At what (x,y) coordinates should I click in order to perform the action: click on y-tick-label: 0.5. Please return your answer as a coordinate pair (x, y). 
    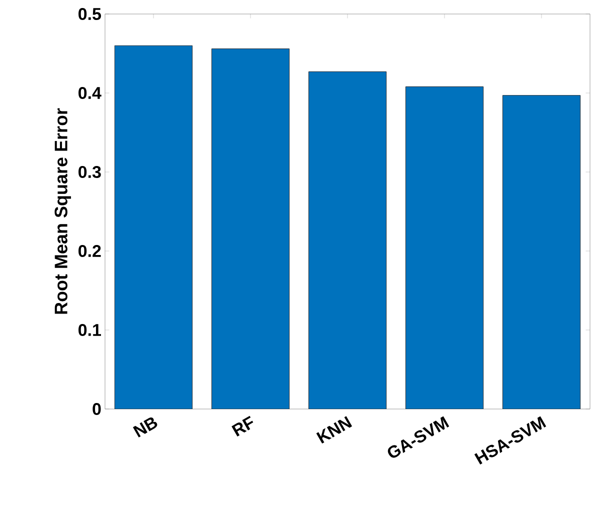
    Looking at the image, I should click on (89, 14).